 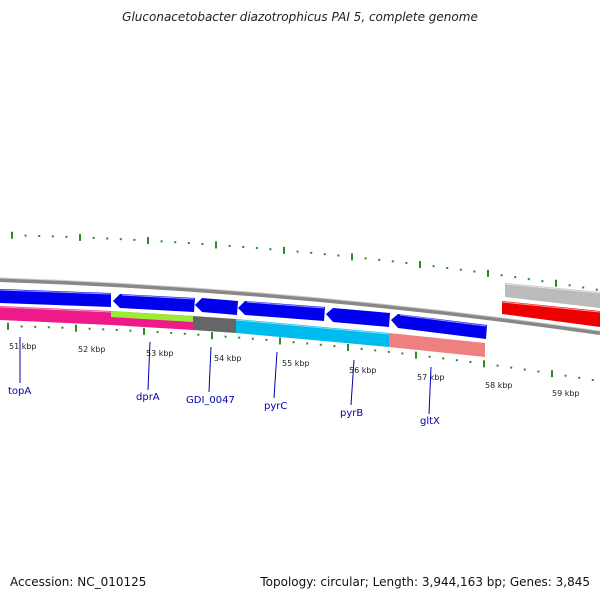 What do you see at coordinates (304, 261) in the screenshot?
I see `outer-tick-ring` at bounding box center [304, 261].